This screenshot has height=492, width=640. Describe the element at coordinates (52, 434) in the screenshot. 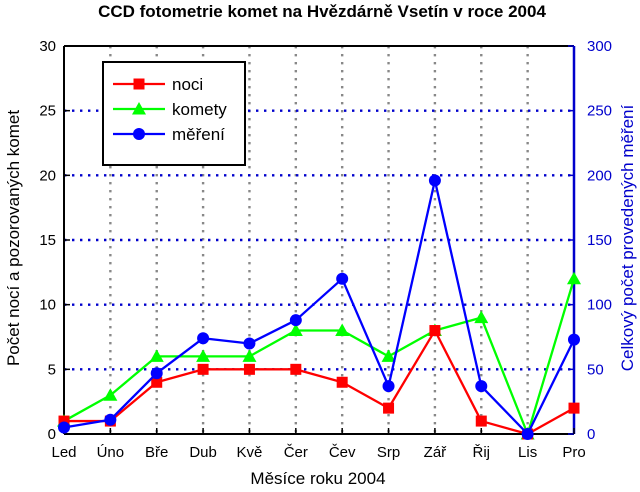

I see `y-tick-label-left: 0` at that location.